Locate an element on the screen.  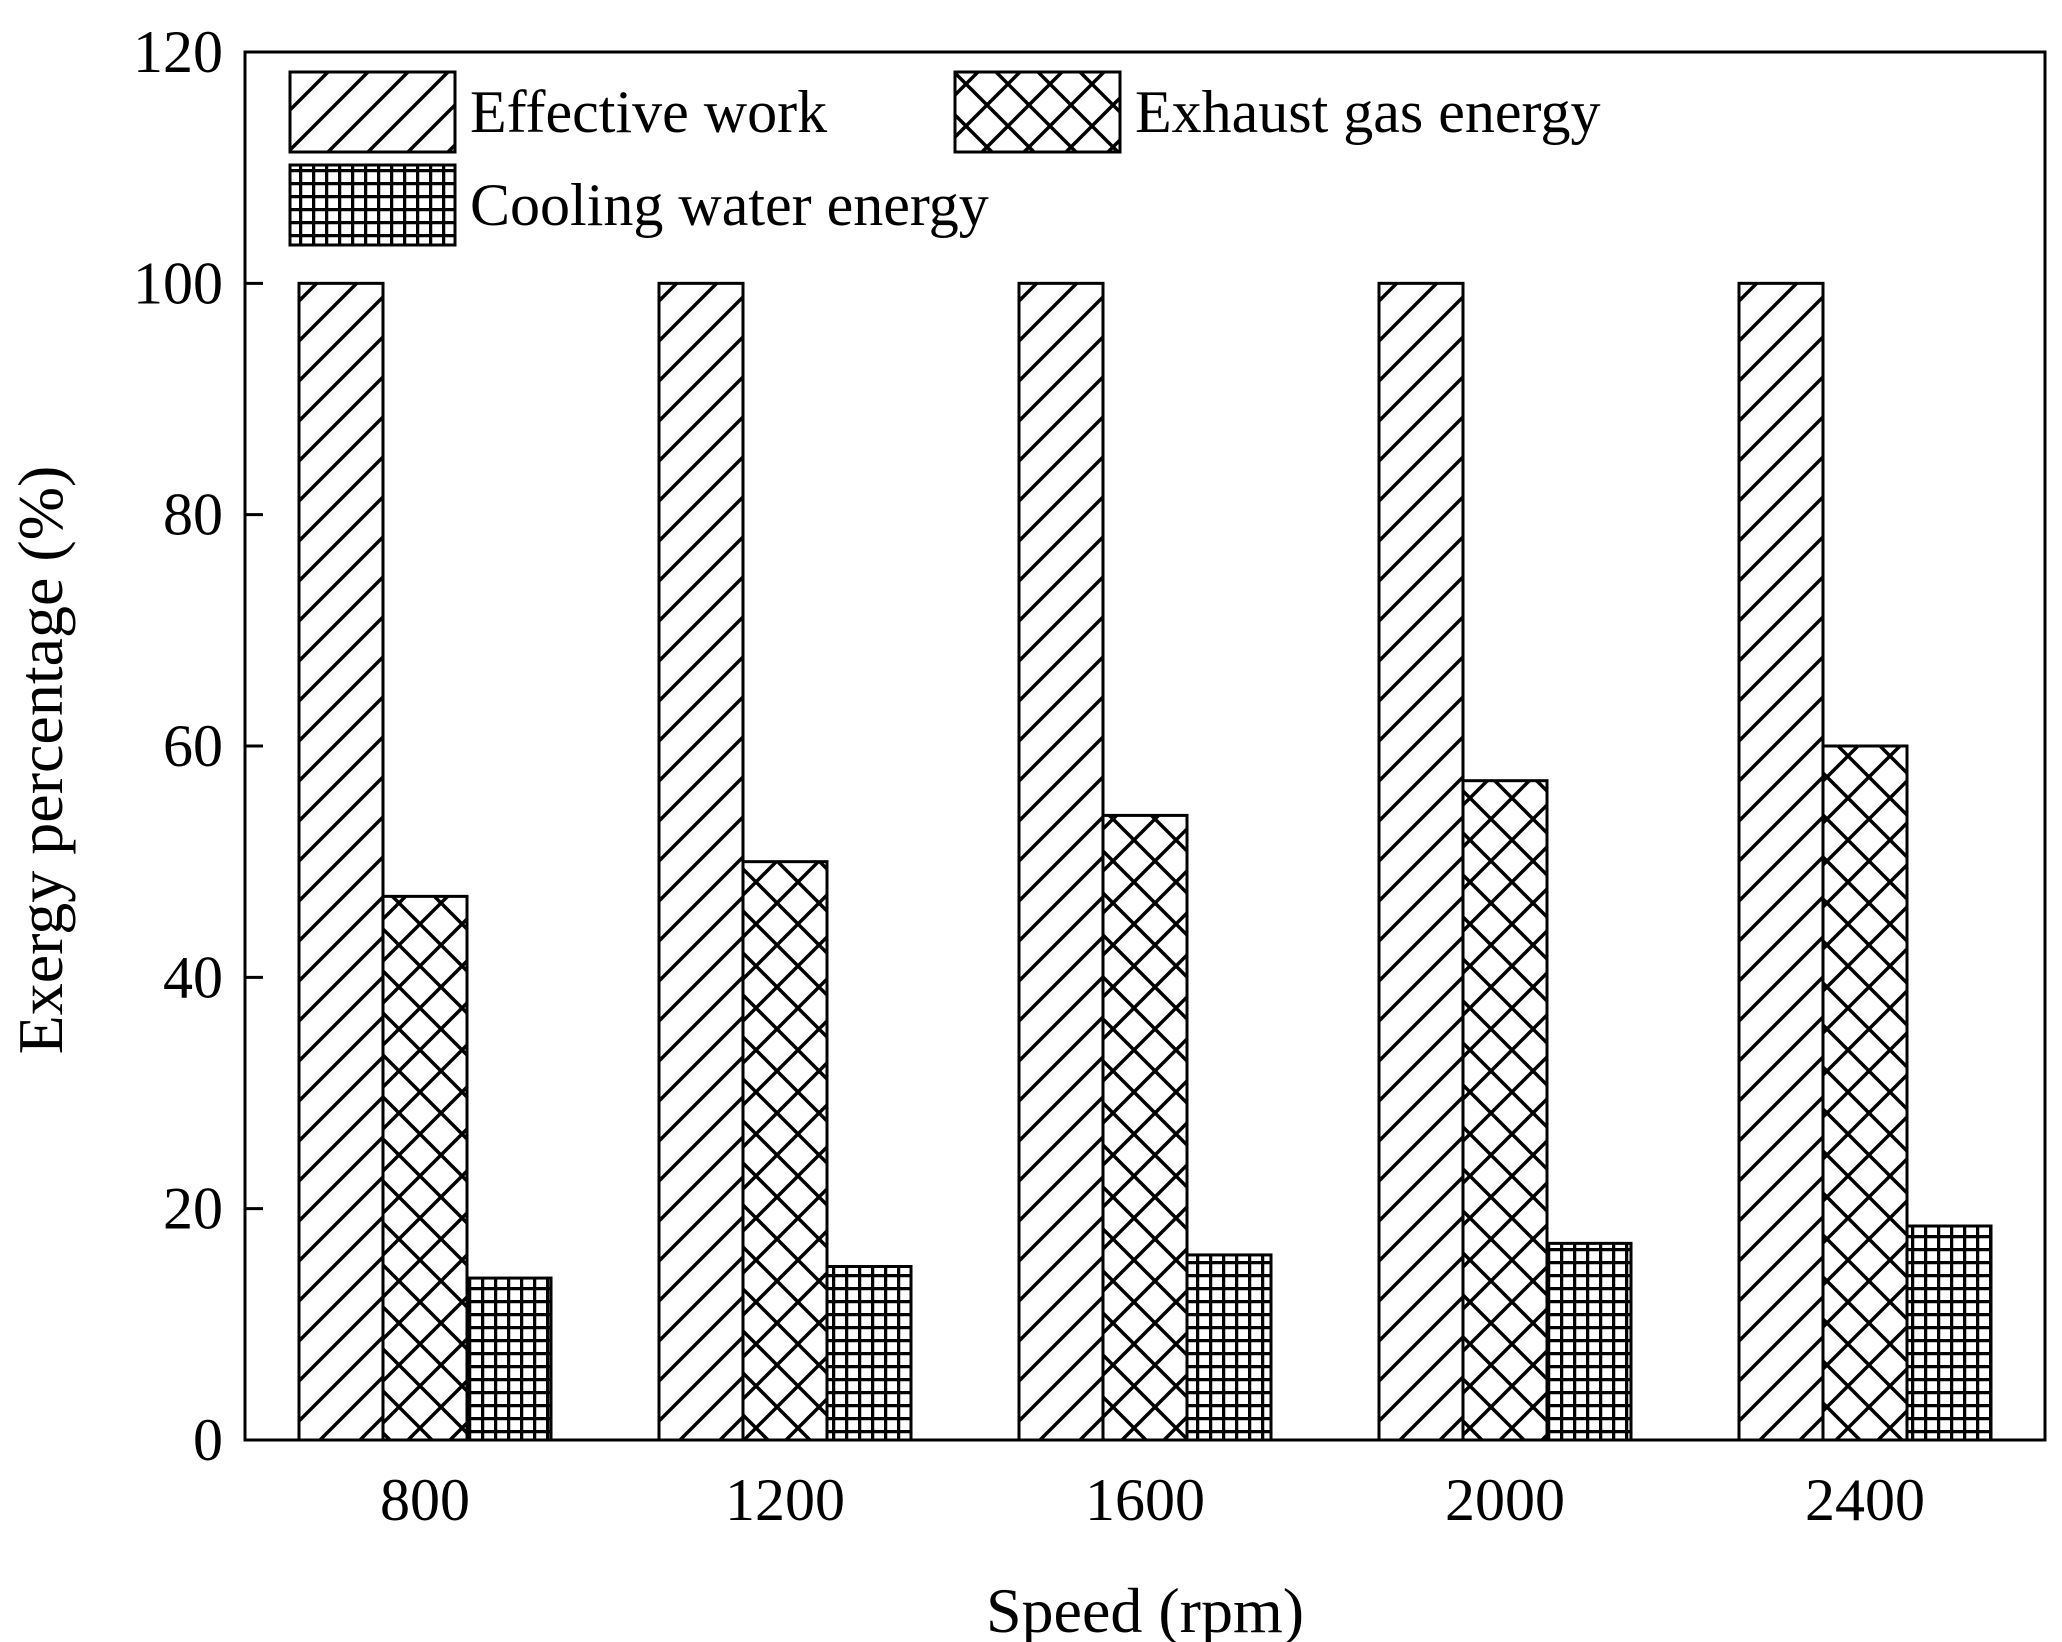
legend-swatch-exhaust-gas-energy is located at coordinates (1037, 112).